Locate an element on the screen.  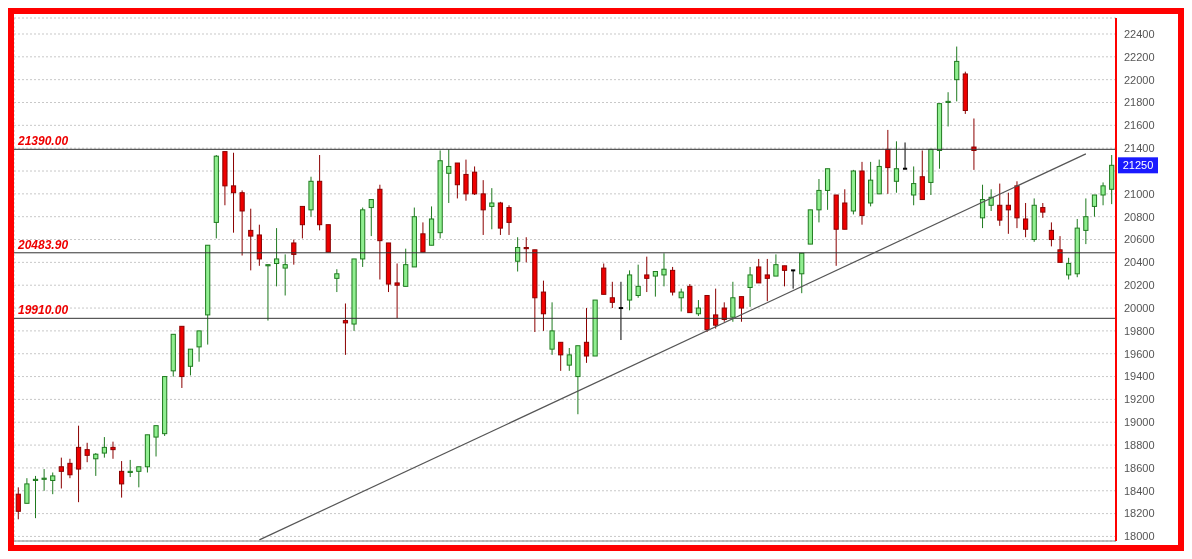
y-tick-label: 21400 is located at coordinates (1139, 148).